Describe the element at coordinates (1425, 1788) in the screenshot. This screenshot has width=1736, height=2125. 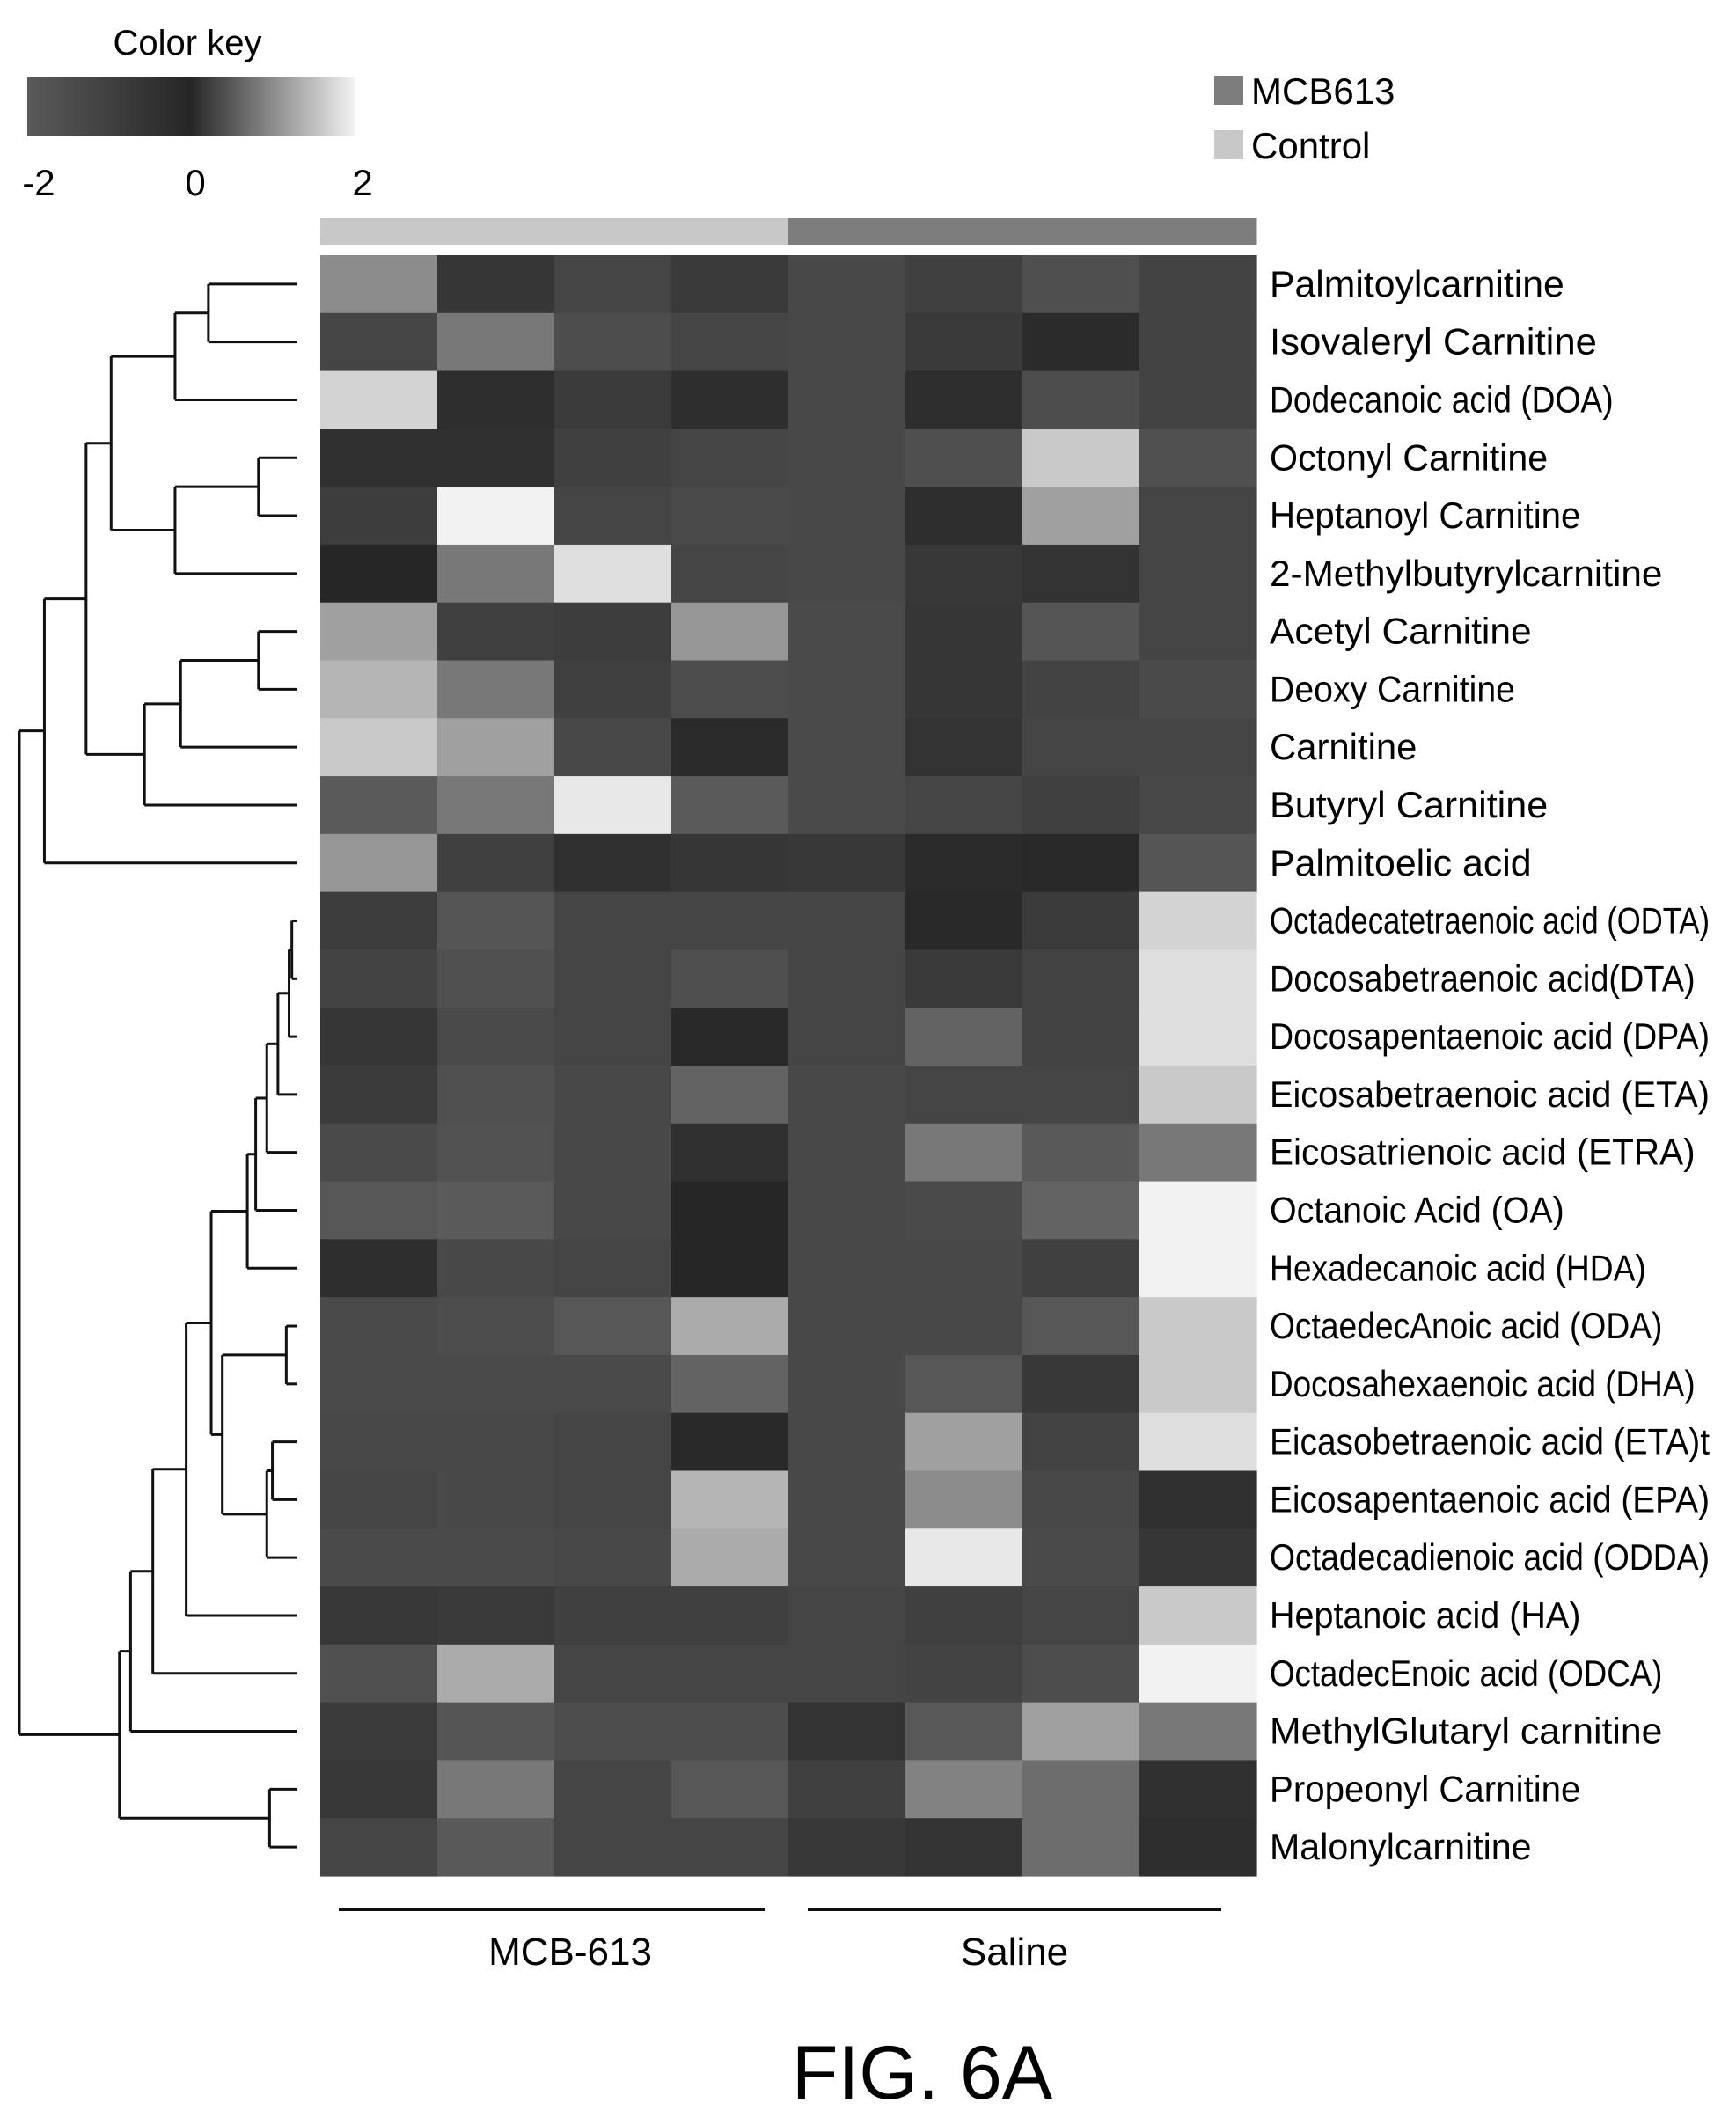
I see `row-label: Propeonyl Carnitine` at that location.